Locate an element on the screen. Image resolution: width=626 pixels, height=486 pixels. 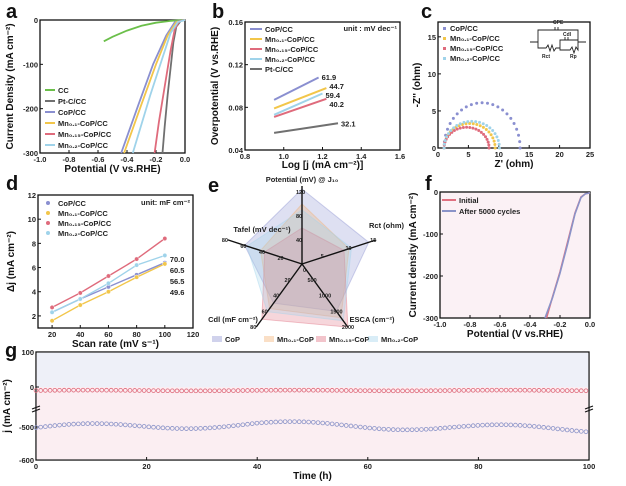
y-axis-label: Current Density (mA cm⁻²) is located at coordinates (10, 86).